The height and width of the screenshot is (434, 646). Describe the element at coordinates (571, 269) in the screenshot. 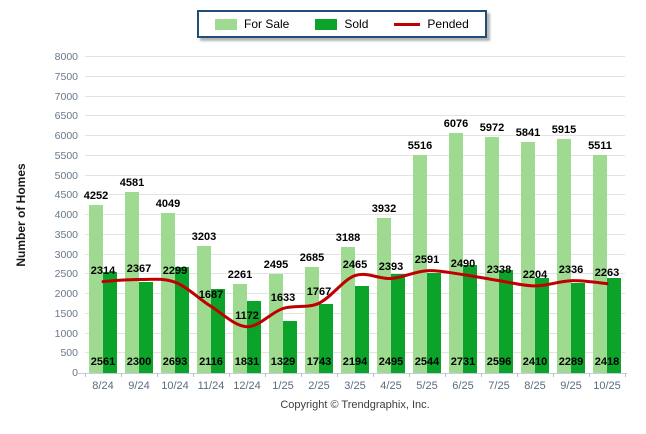

I see `pended-value-label: 2336` at that location.